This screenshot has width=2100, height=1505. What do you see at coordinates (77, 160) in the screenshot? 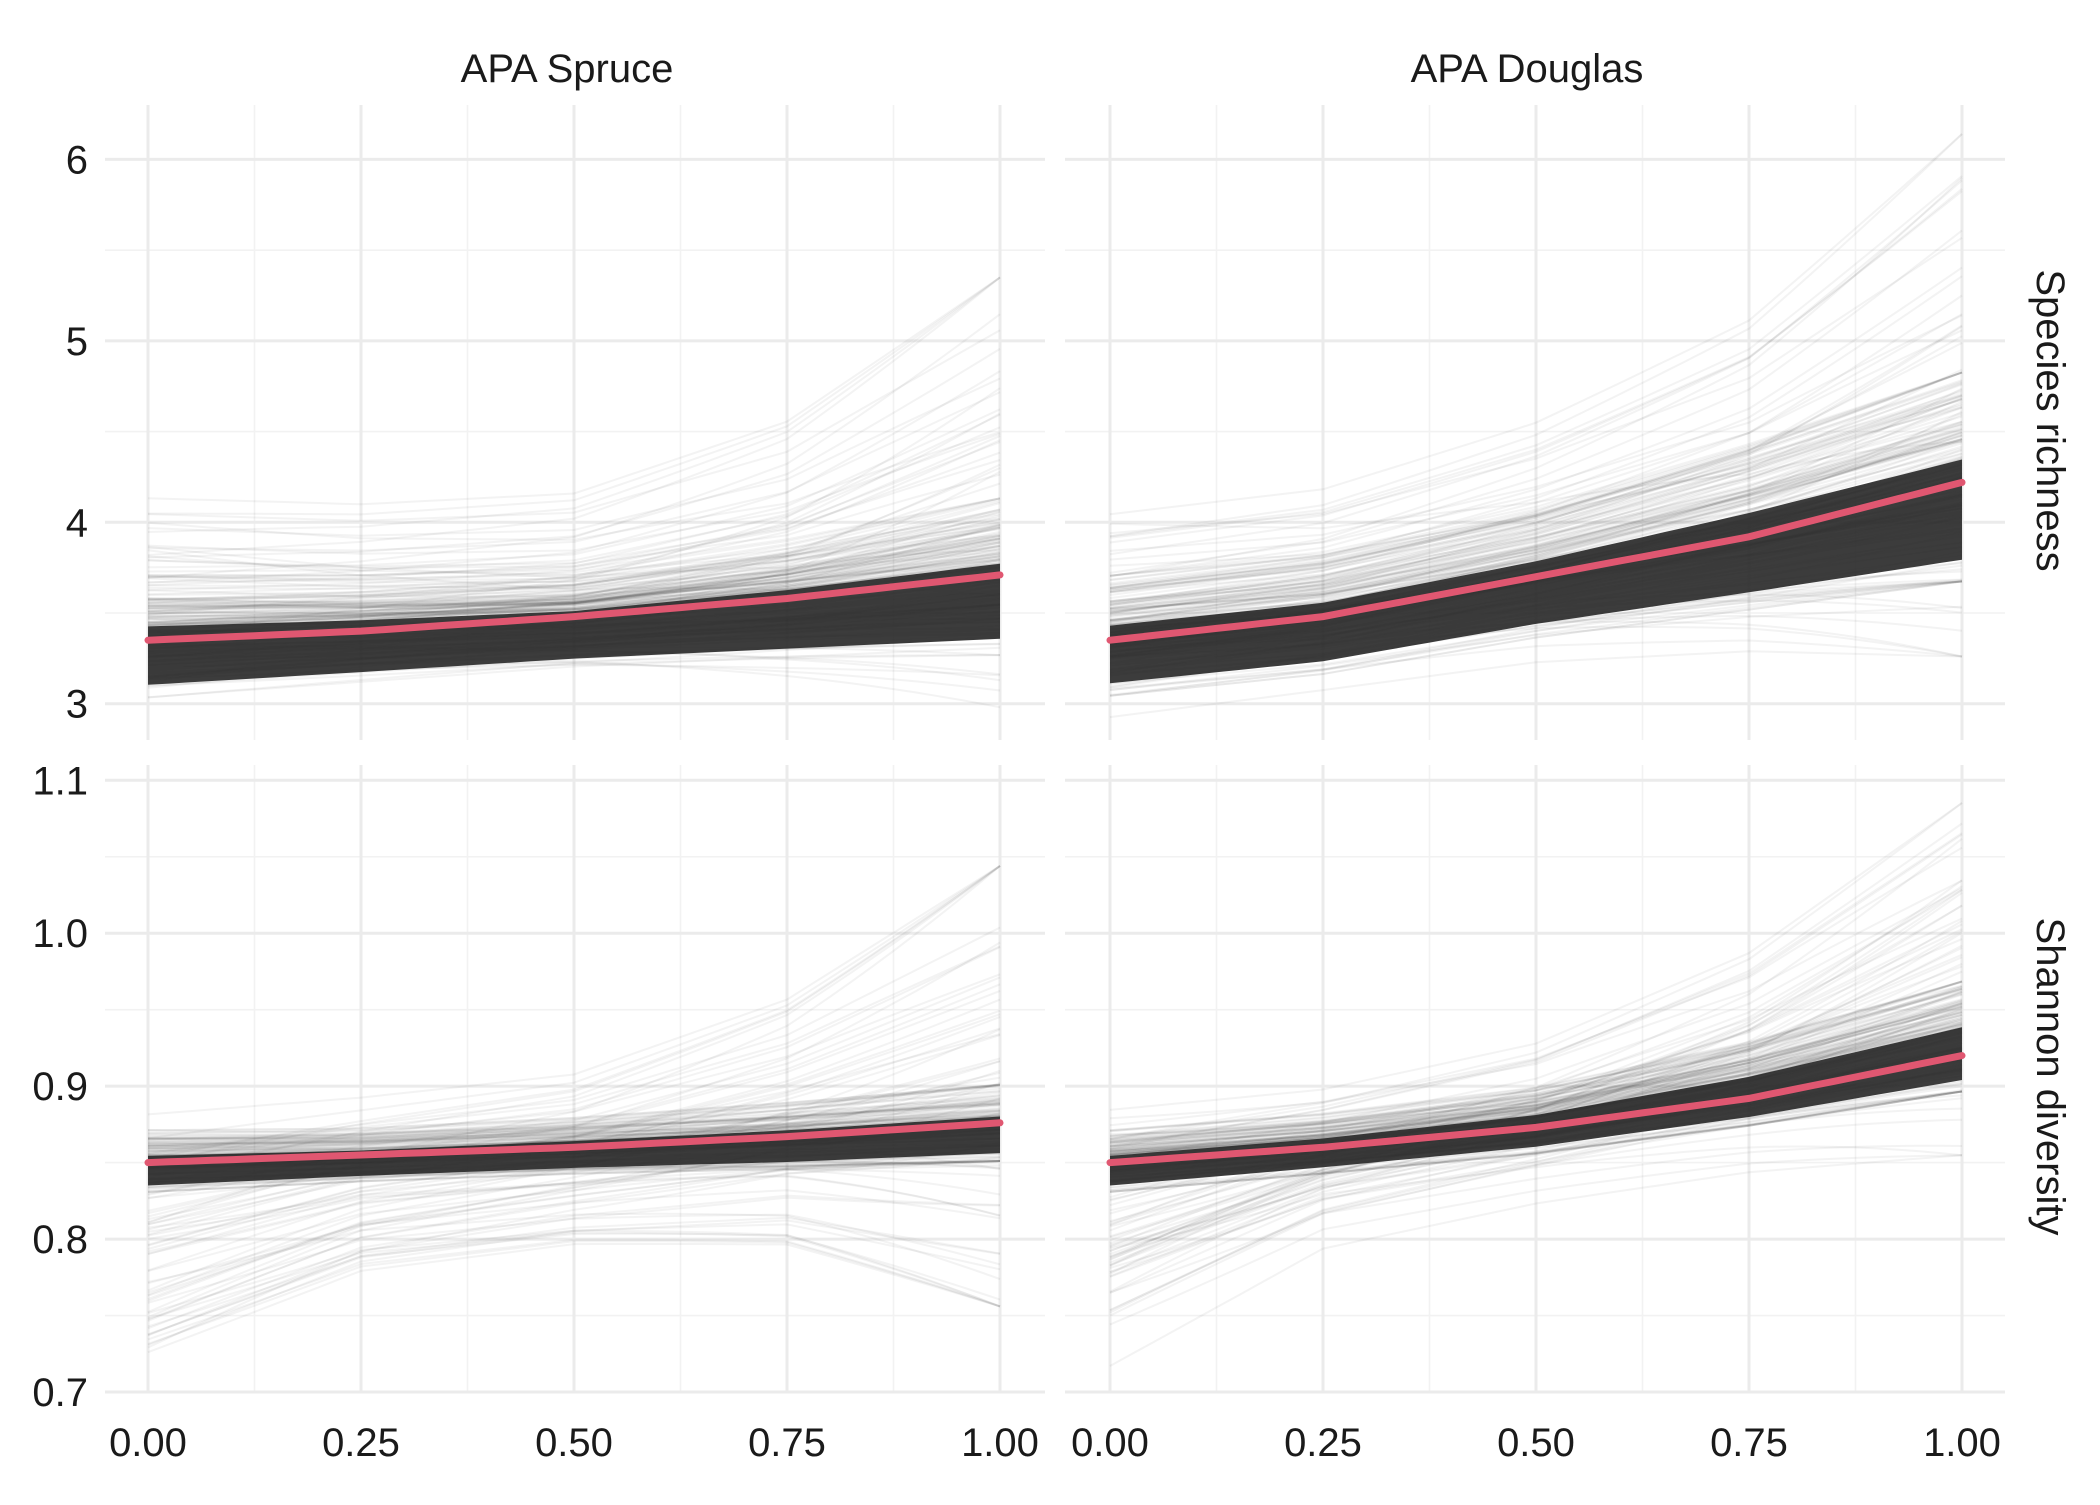
I see `y-tick-label: 6` at bounding box center [77, 160].